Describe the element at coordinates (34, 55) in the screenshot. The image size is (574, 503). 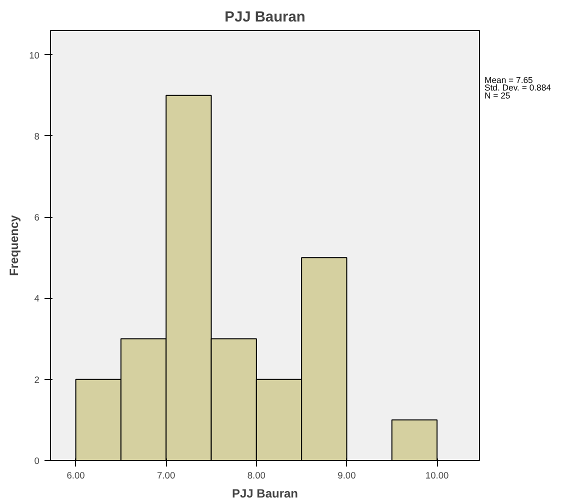
I see `y-tick-label: 10` at that location.